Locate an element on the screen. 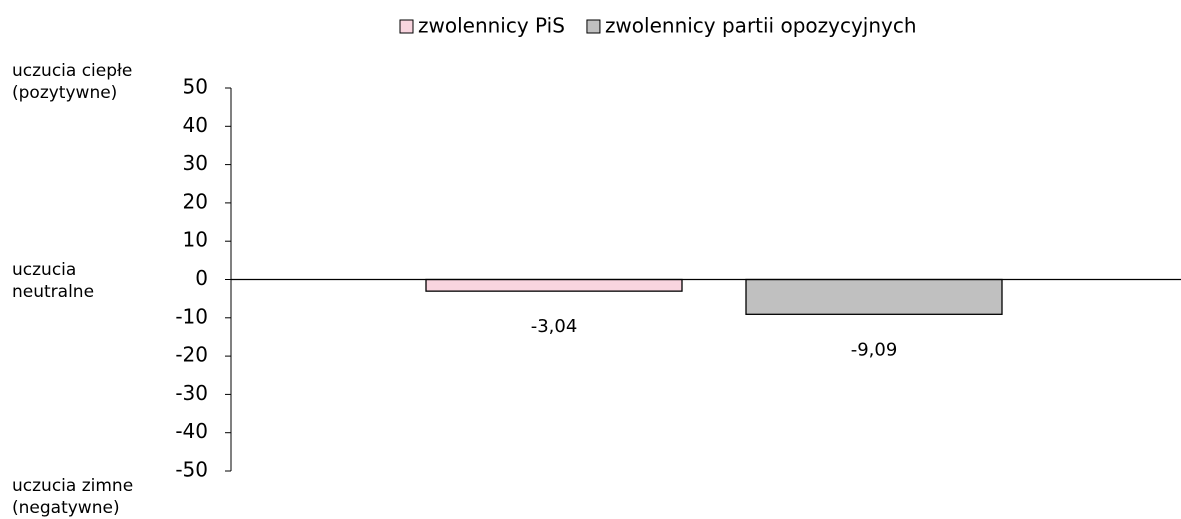 The image size is (1181, 519). y-tick-label: -10 is located at coordinates (191, 316).